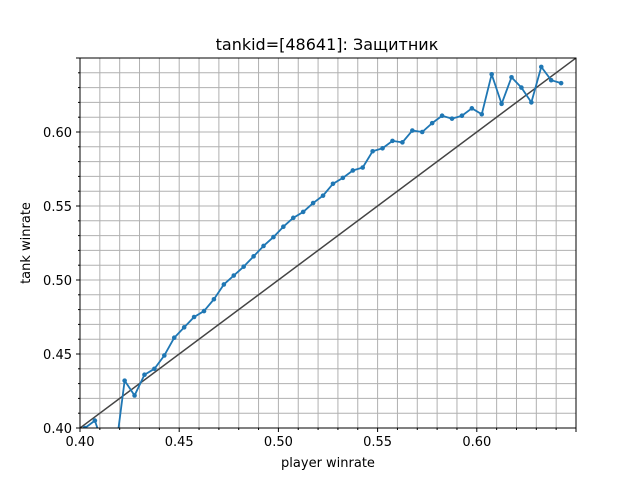  I want to click on y-tick-label: 0.40, so click(57, 429).